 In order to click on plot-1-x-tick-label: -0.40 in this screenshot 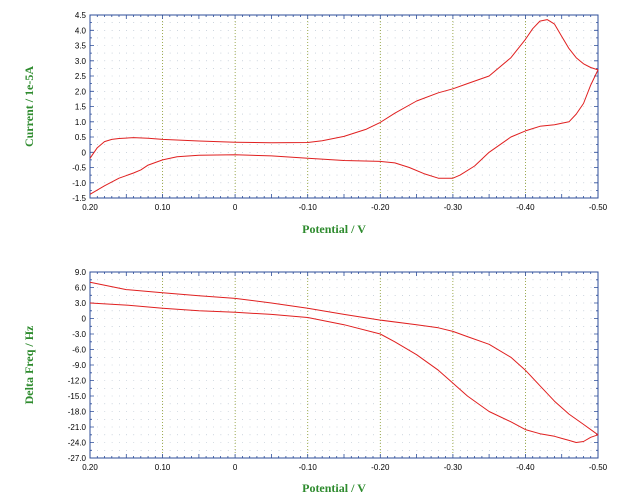, I will do `click(525, 207)`.